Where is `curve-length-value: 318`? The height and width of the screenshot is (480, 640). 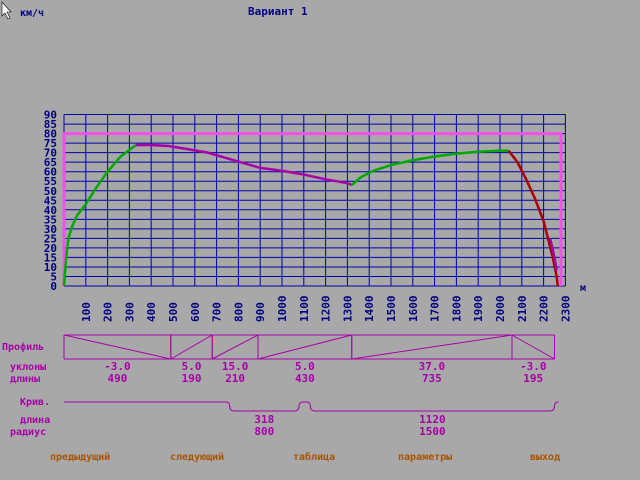
curve-length-value: 318 is located at coordinates (264, 419).